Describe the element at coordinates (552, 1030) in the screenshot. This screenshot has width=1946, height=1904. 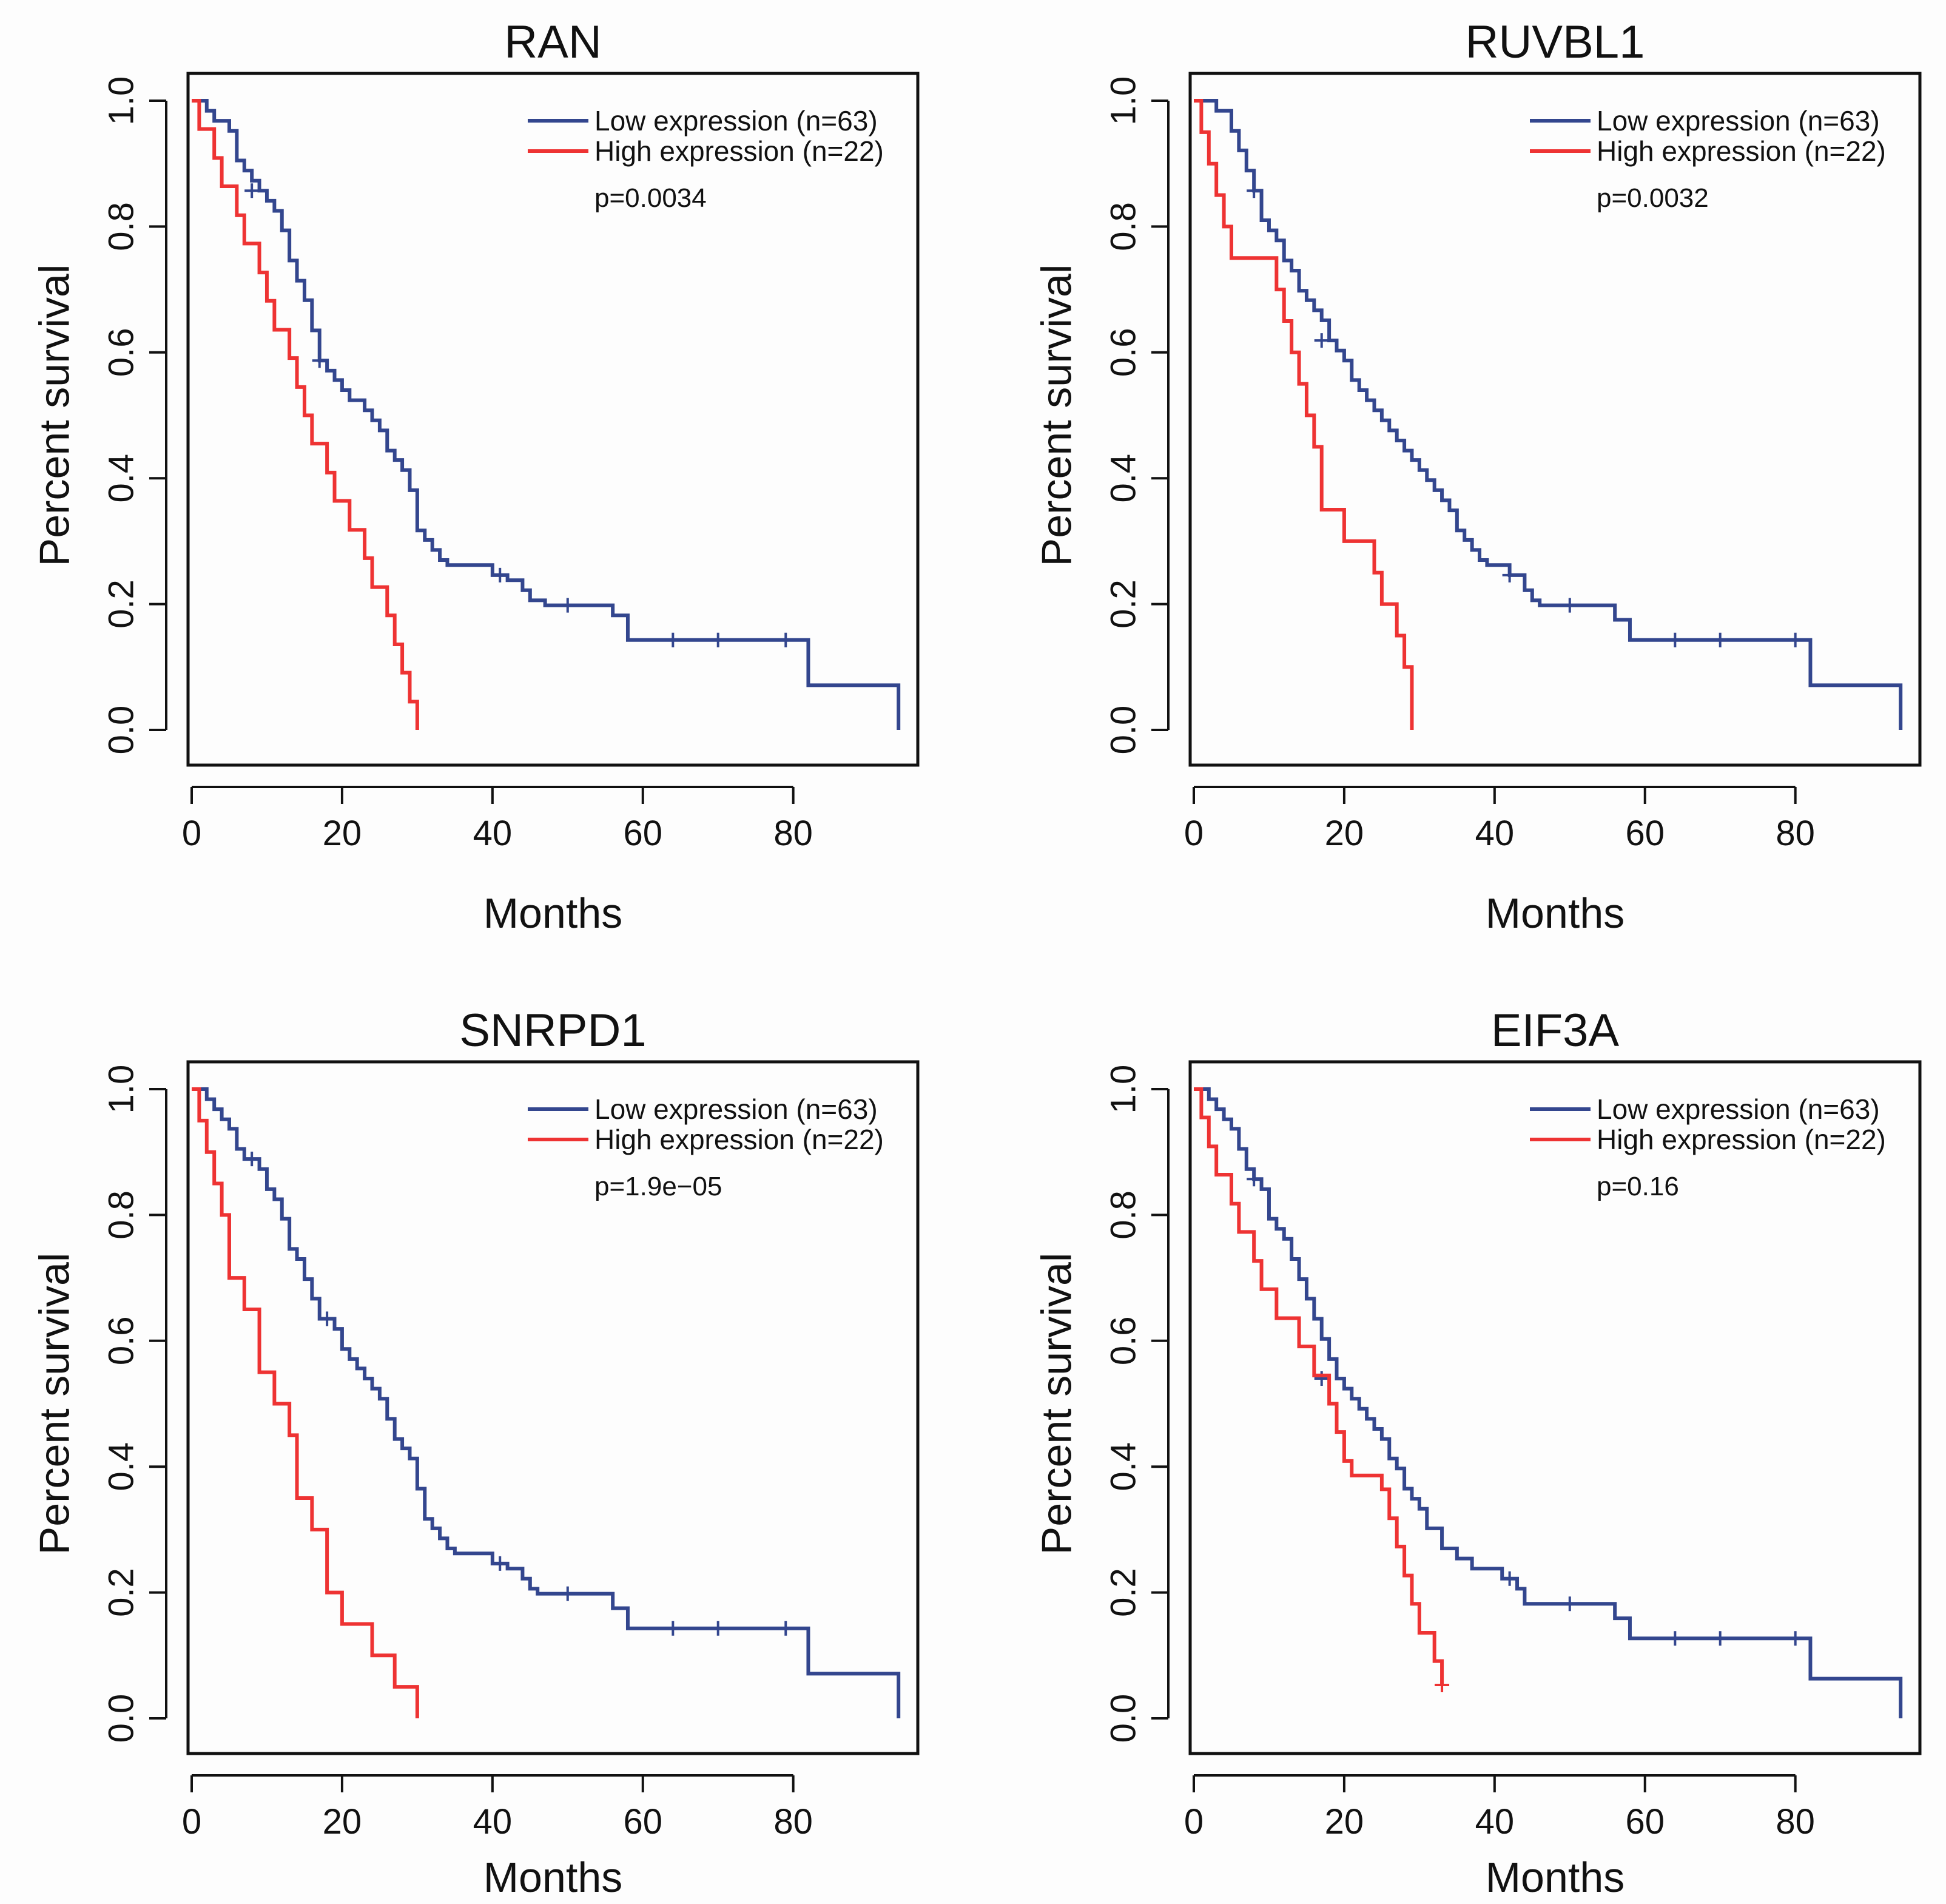
I see `chart-title: SNRPD1` at that location.